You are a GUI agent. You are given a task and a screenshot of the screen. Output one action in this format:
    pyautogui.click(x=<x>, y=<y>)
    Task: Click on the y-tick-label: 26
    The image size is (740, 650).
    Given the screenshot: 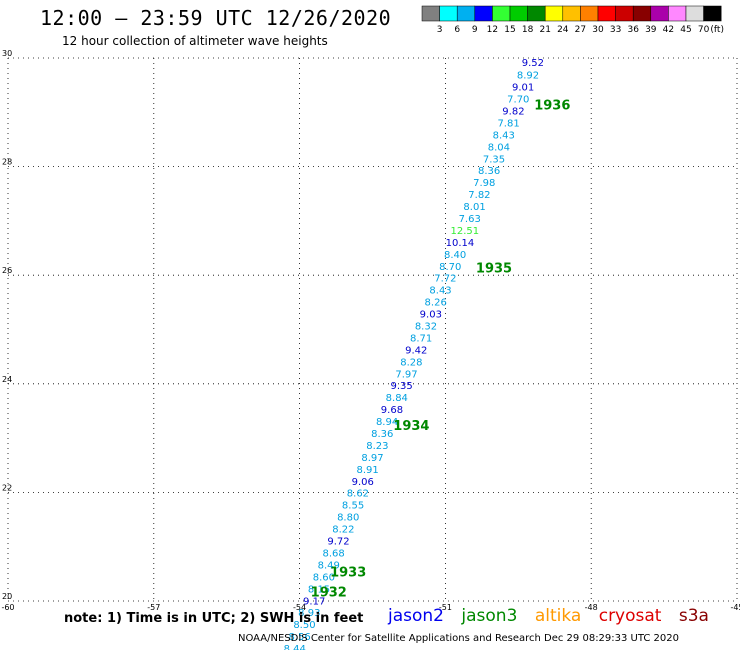 What is the action you would take?
    pyautogui.click(x=7, y=270)
    